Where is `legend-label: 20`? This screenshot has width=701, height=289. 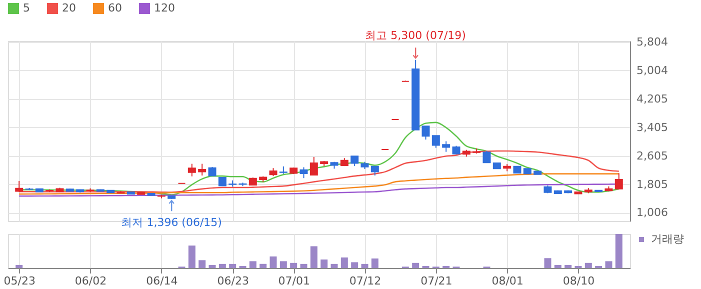 legend-label: 20 is located at coordinates (69, 8).